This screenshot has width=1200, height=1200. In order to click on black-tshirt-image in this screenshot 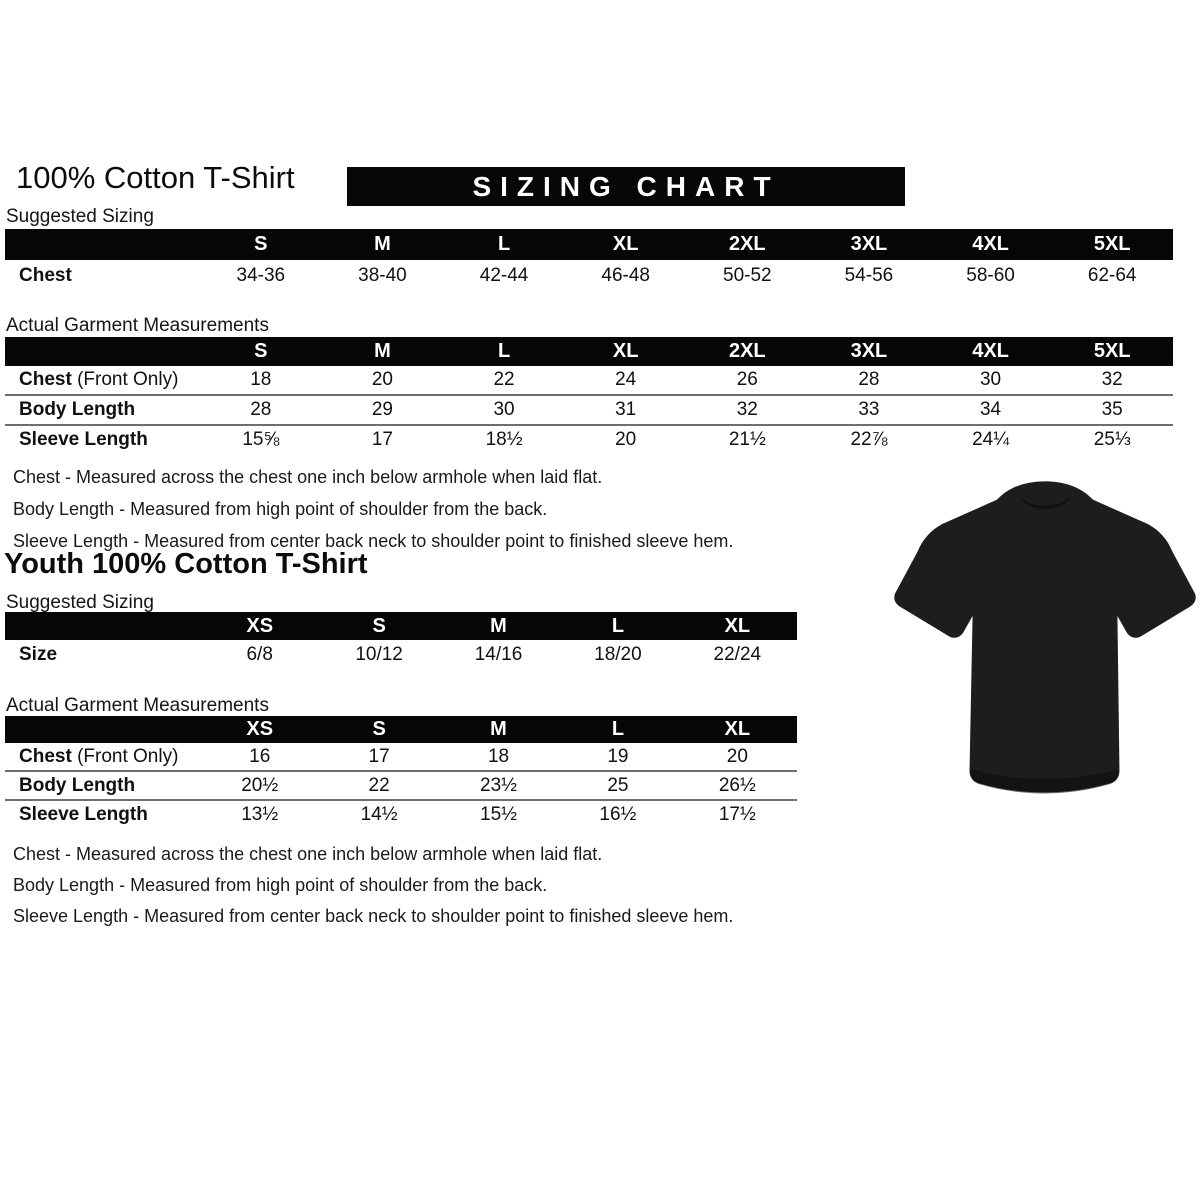, I will do `click(1045, 643)`.